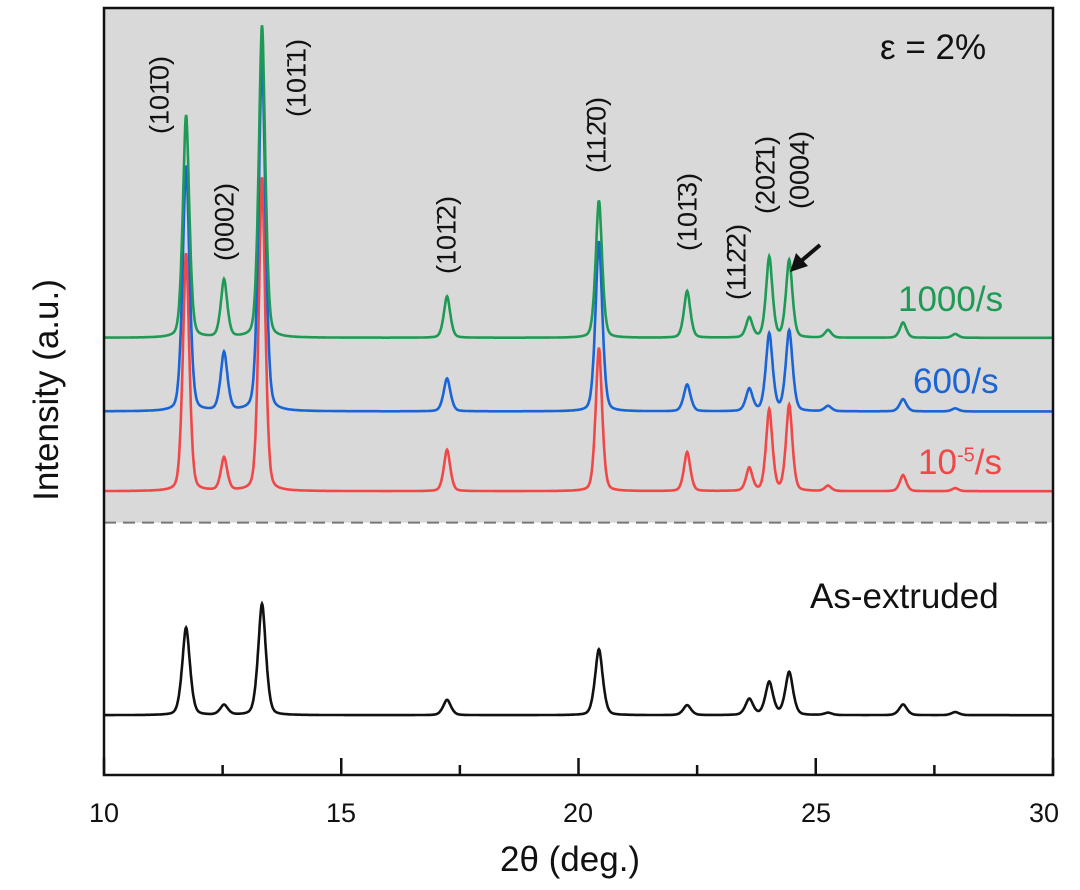 Image resolution: width=1080 pixels, height=890 pixels. I want to click on legend-quasistatic: 10-5/s, so click(960, 463).